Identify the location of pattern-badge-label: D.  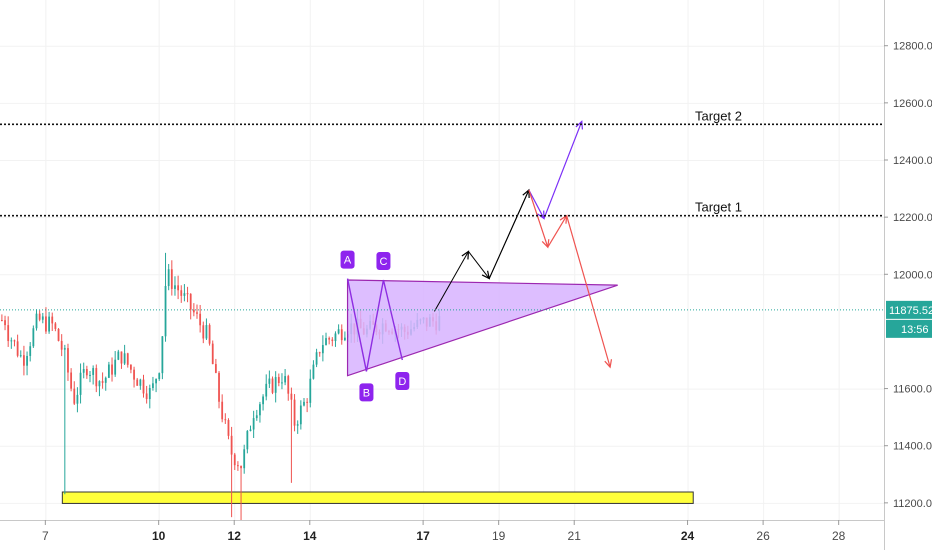
(402, 382).